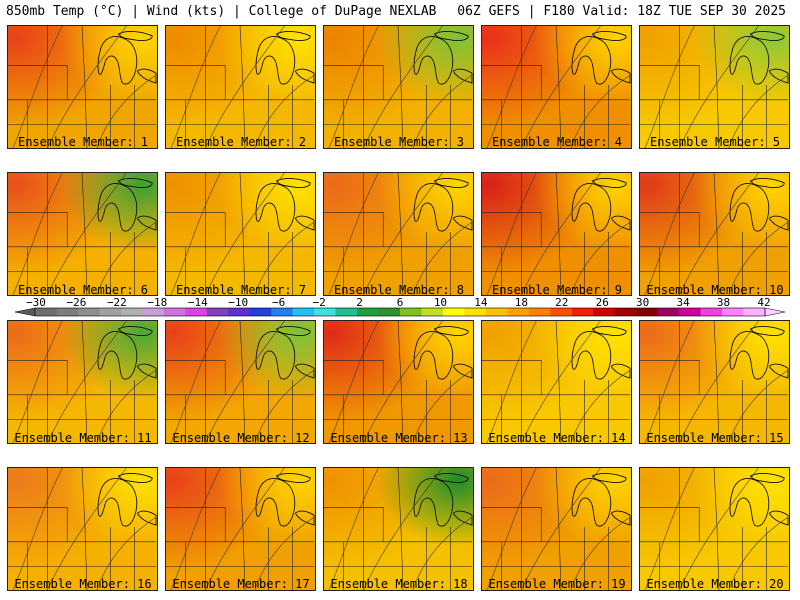  Describe the element at coordinates (25, 312) in the screenshot. I see `colorbar-arrow-left` at that location.